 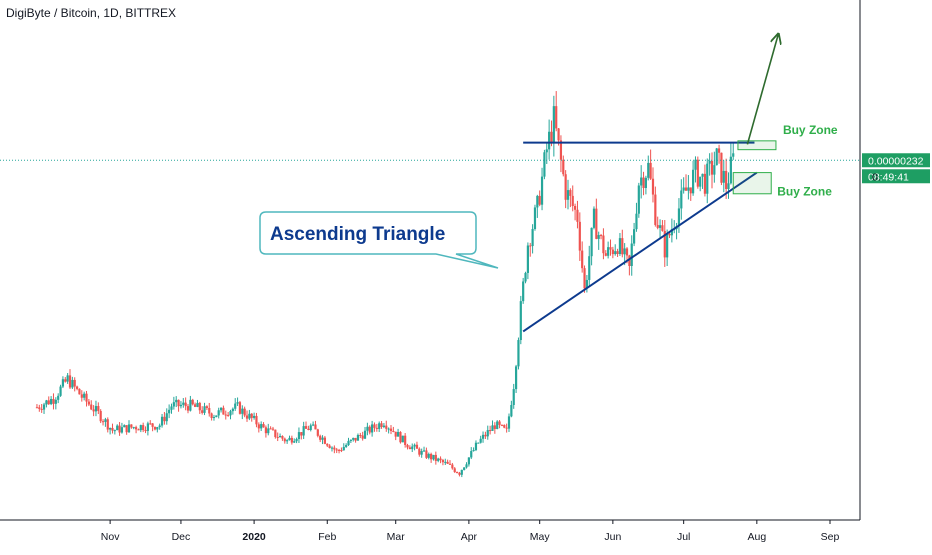 What do you see at coordinates (830, 537) in the screenshot?
I see `time-tick-label: Sep` at bounding box center [830, 537].